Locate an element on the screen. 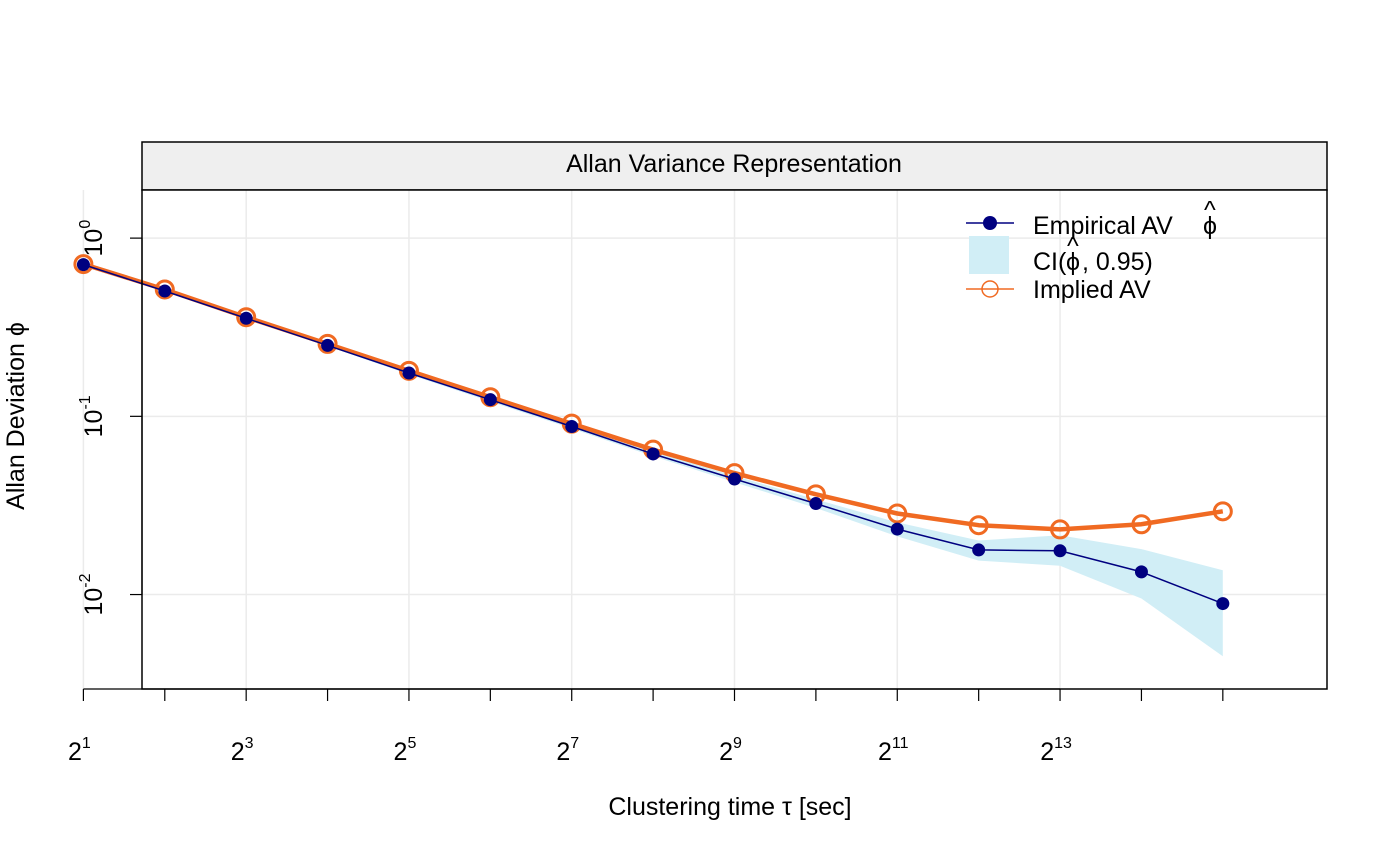 The height and width of the screenshot is (865, 1400). legend-implied-label: Implied AV is located at coordinates (1092, 290).